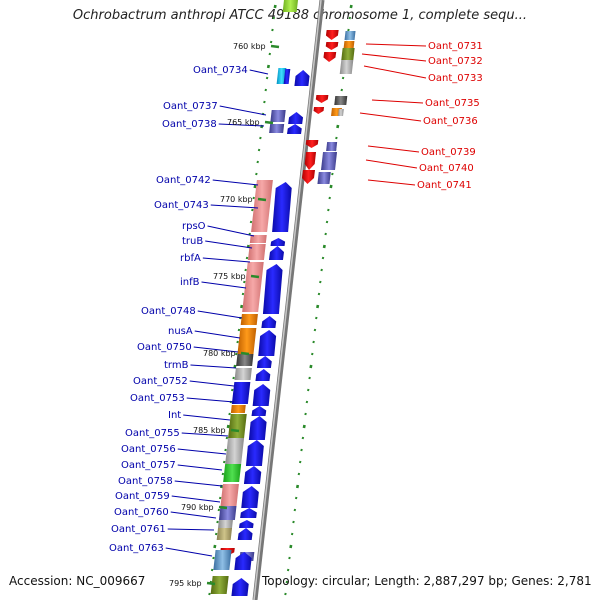  Describe the element at coordinates (176, 365) in the screenshot. I see `gene-label-left: trmB` at that location.